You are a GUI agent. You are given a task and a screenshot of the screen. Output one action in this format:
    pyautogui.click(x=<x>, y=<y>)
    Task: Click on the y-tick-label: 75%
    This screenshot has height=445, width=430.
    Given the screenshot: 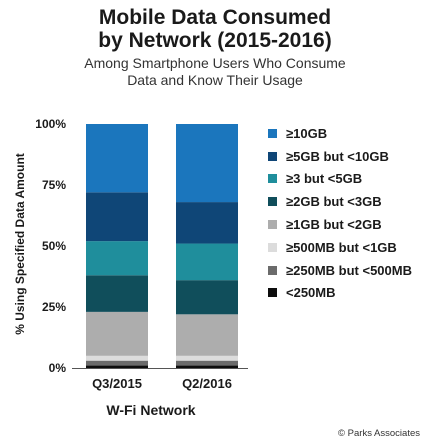 What is the action you would take?
    pyautogui.click(x=54, y=185)
    